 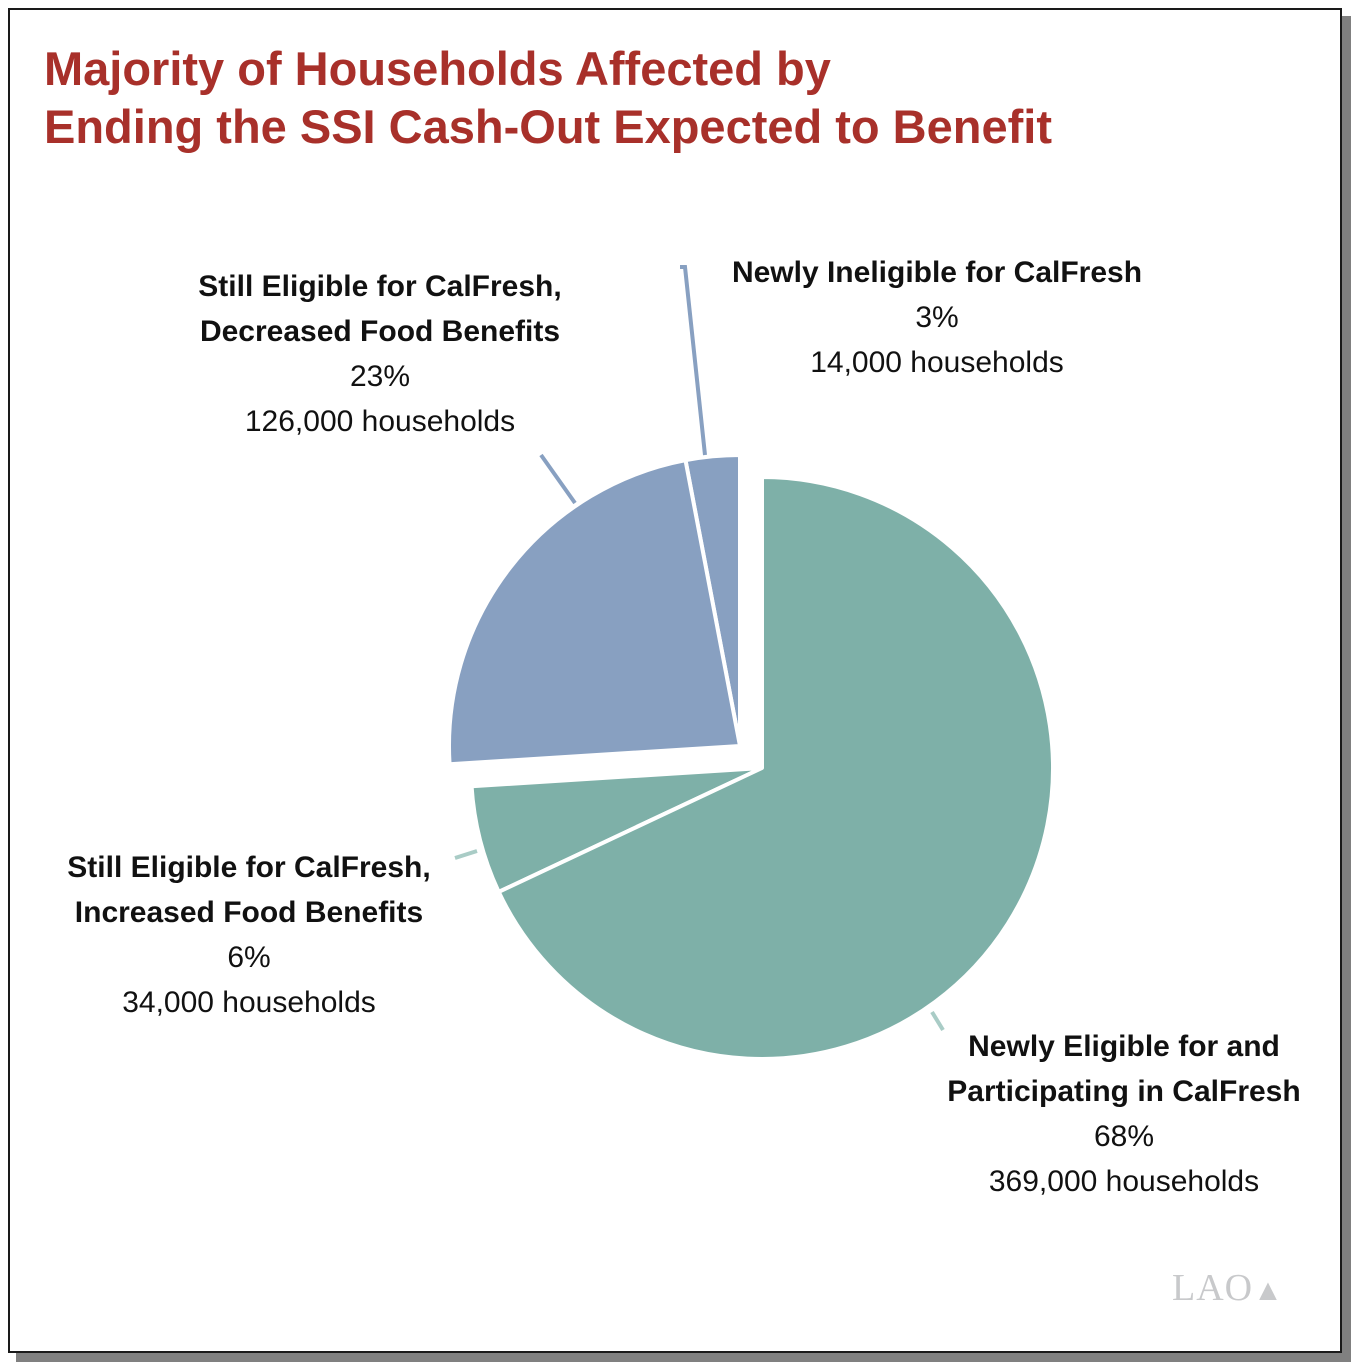 I want to click on slice-households: 34,000 households, so click(x=249, y=1002).